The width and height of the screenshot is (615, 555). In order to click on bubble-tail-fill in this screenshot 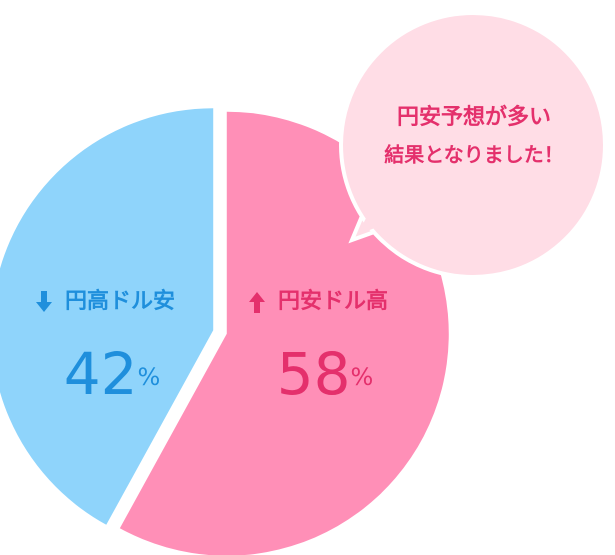, I will do `click(378, 215)`.